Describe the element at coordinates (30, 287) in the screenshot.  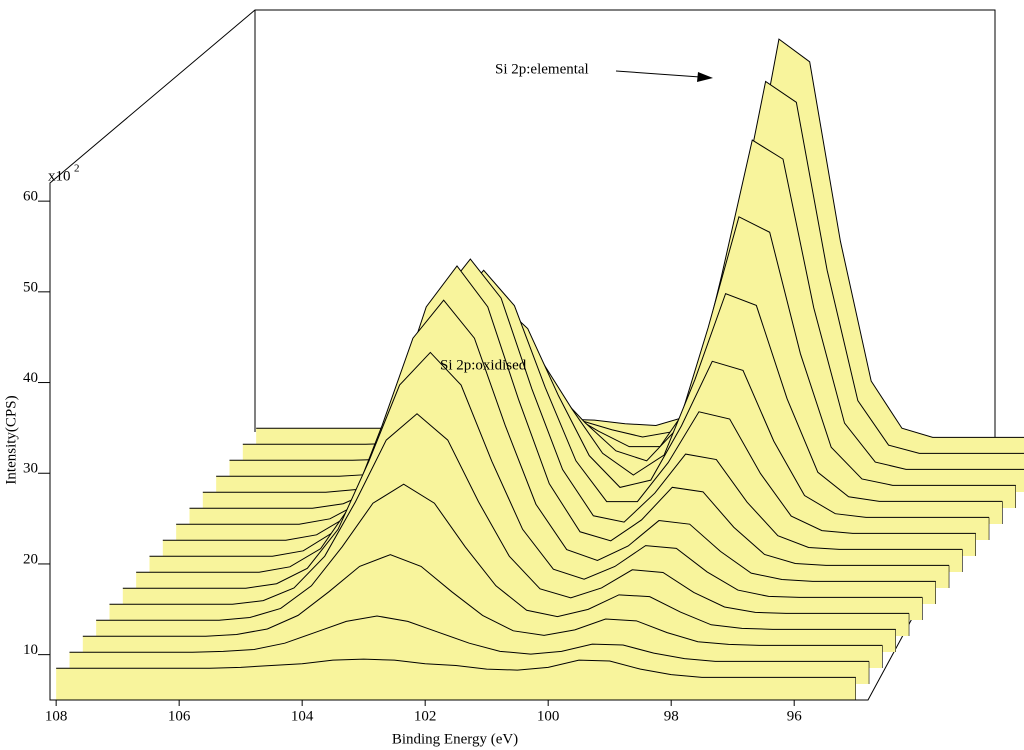
I see `y-tick-label: 50` at that location.